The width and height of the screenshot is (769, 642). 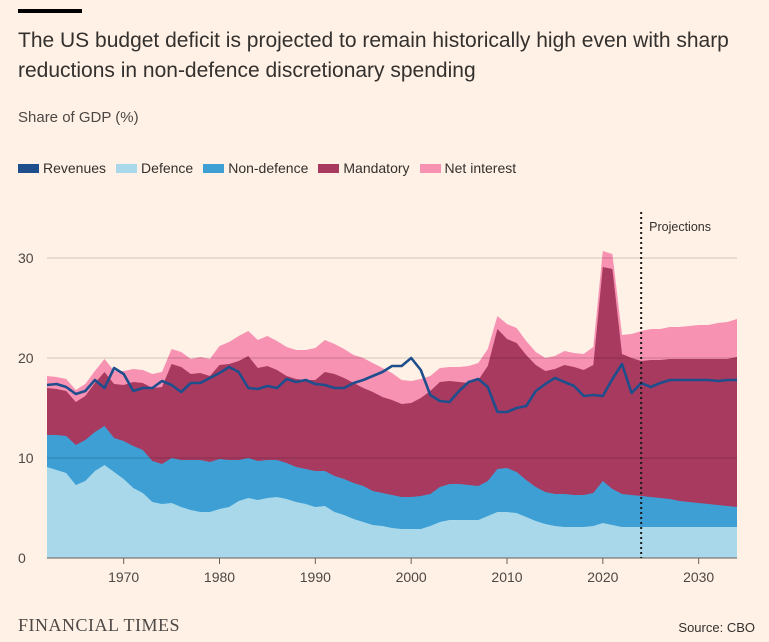 I want to click on x-tick-label-1970: 1970, so click(x=123, y=577).